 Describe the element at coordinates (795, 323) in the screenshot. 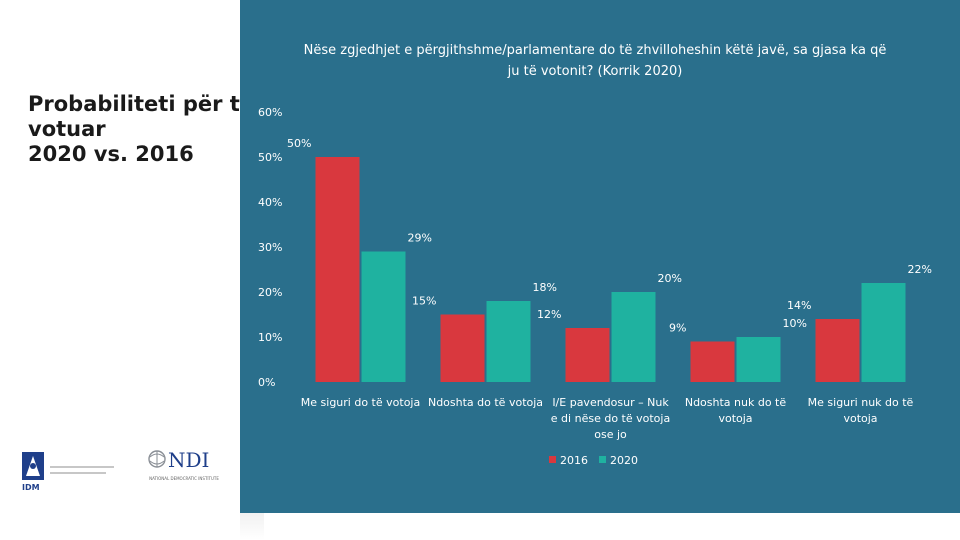

I see `data-label-2020: 10%` at that location.